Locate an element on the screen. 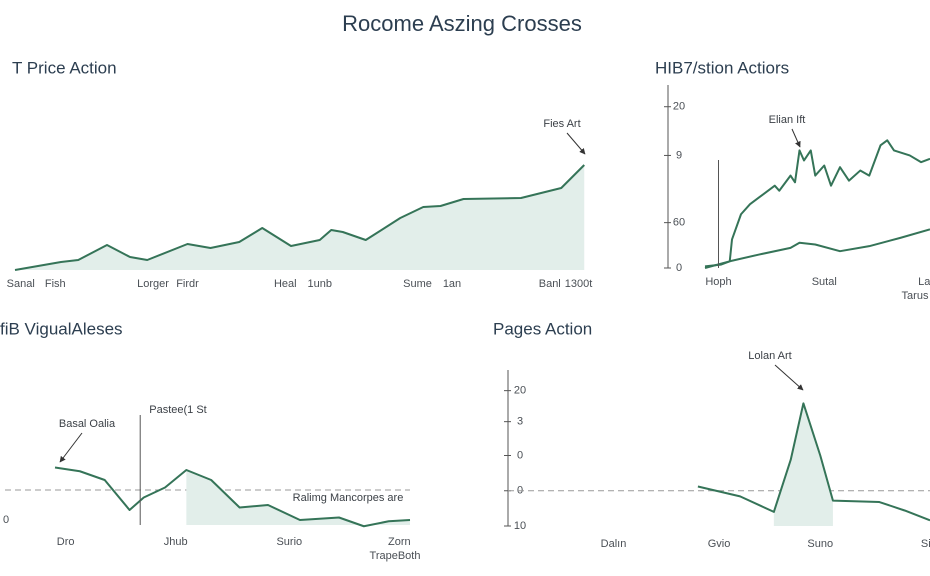 The height and width of the screenshot is (576, 930). chart-title: Pages Action is located at coordinates (542, 328).